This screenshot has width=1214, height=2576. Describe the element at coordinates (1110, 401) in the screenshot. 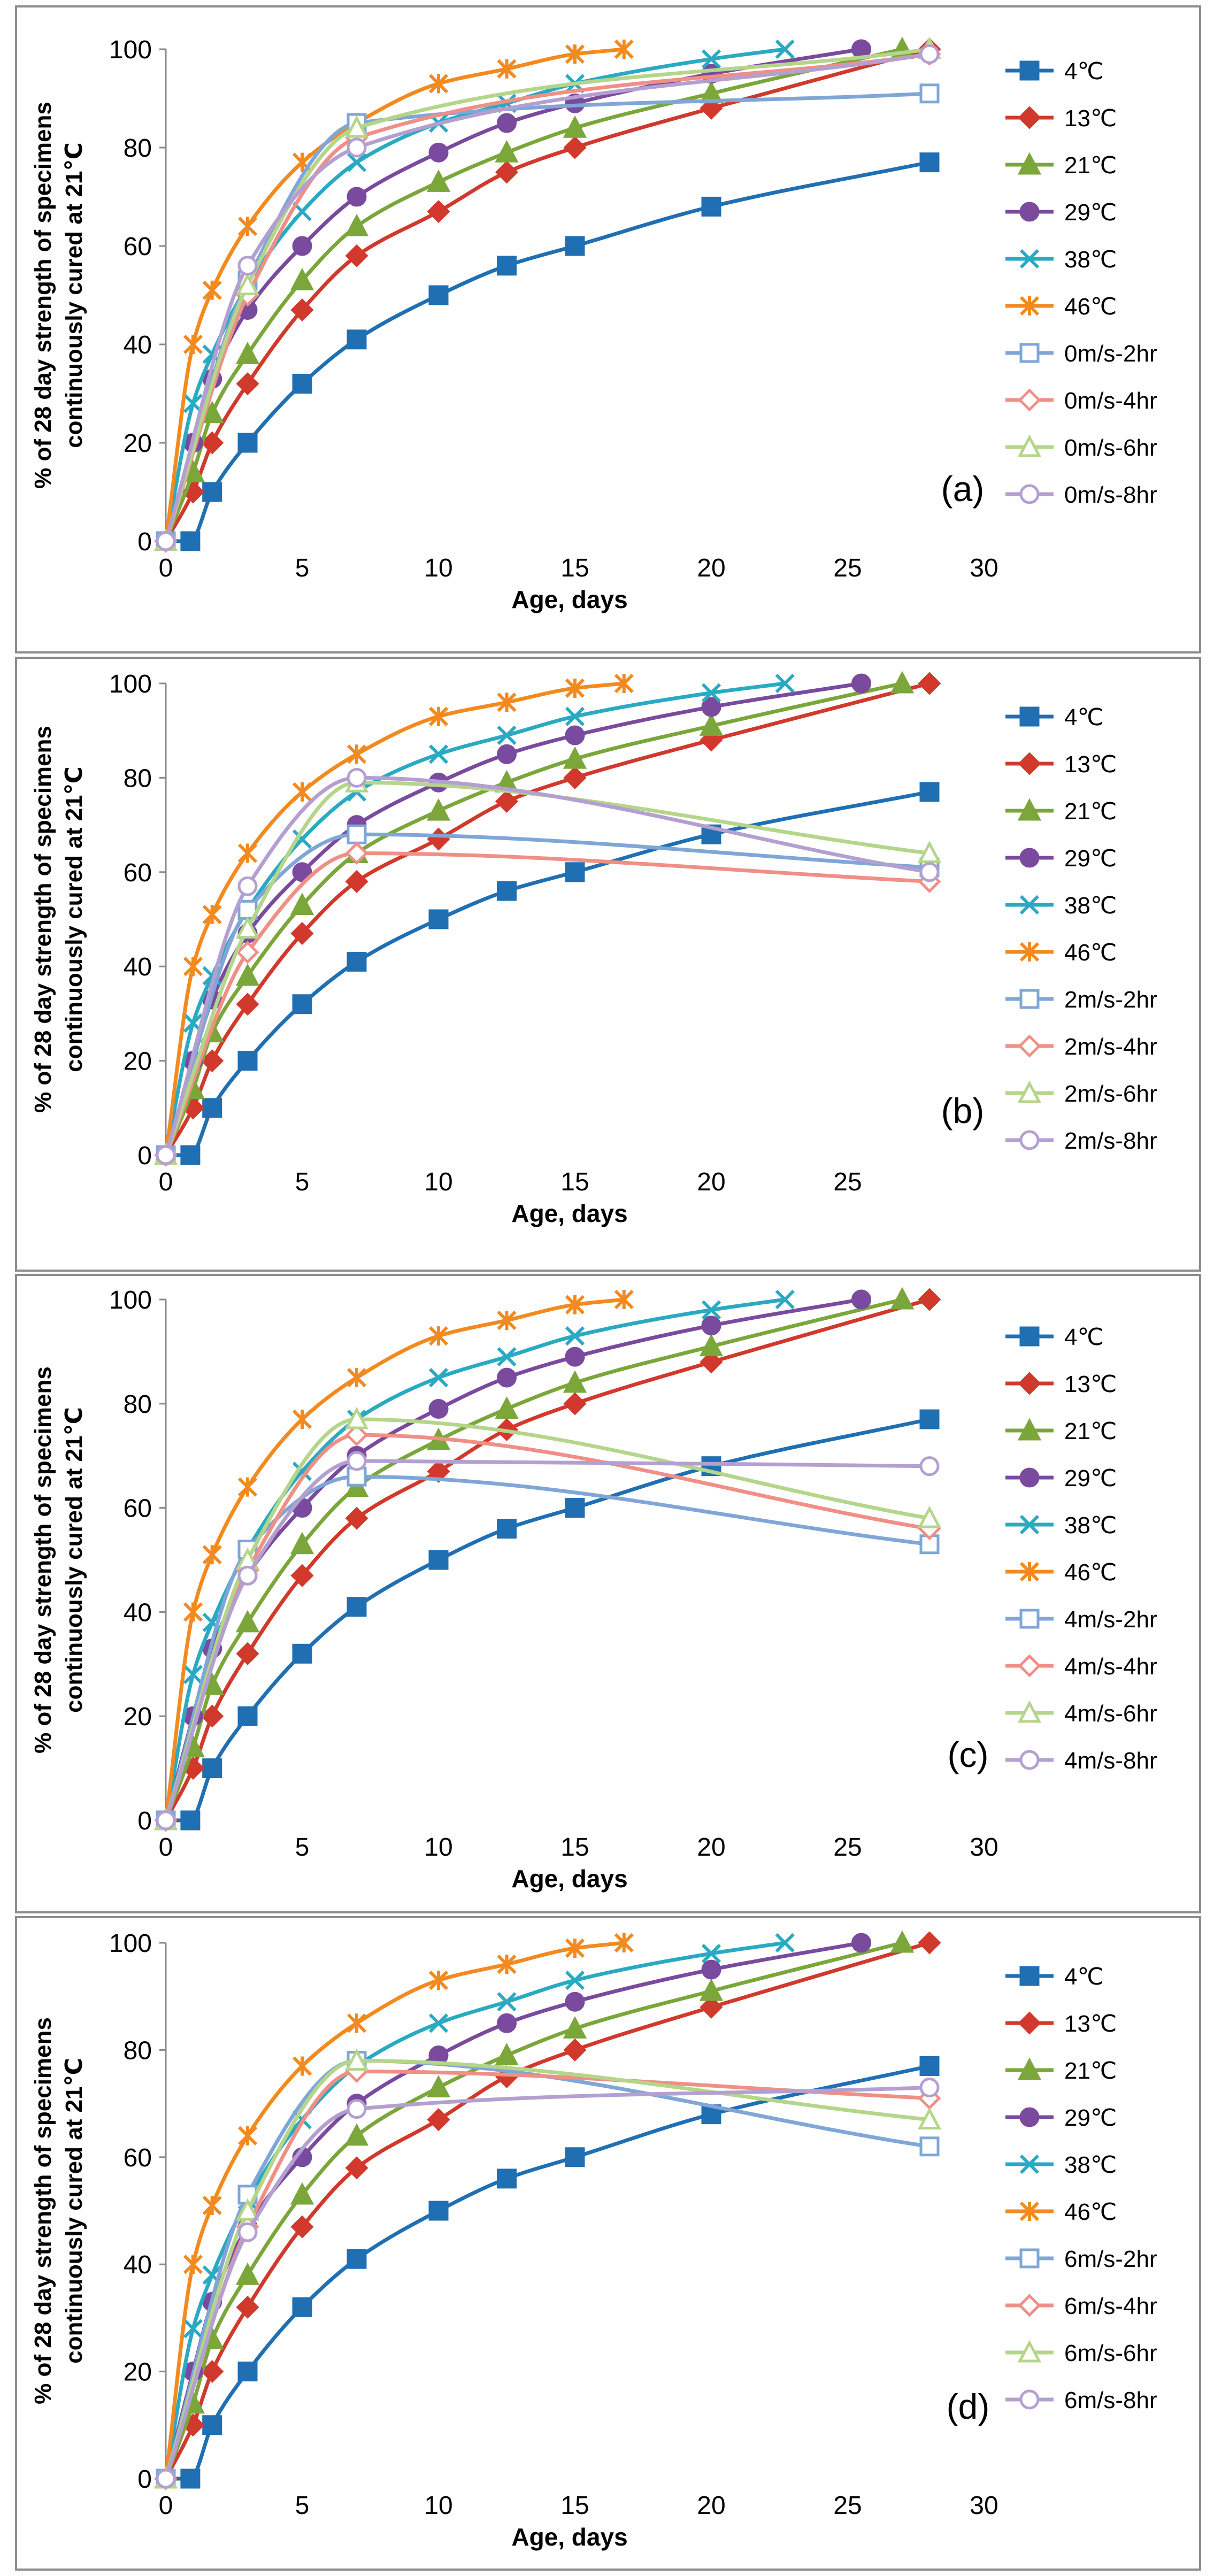

I see `legend-label: 0m/s-4hr` at that location.